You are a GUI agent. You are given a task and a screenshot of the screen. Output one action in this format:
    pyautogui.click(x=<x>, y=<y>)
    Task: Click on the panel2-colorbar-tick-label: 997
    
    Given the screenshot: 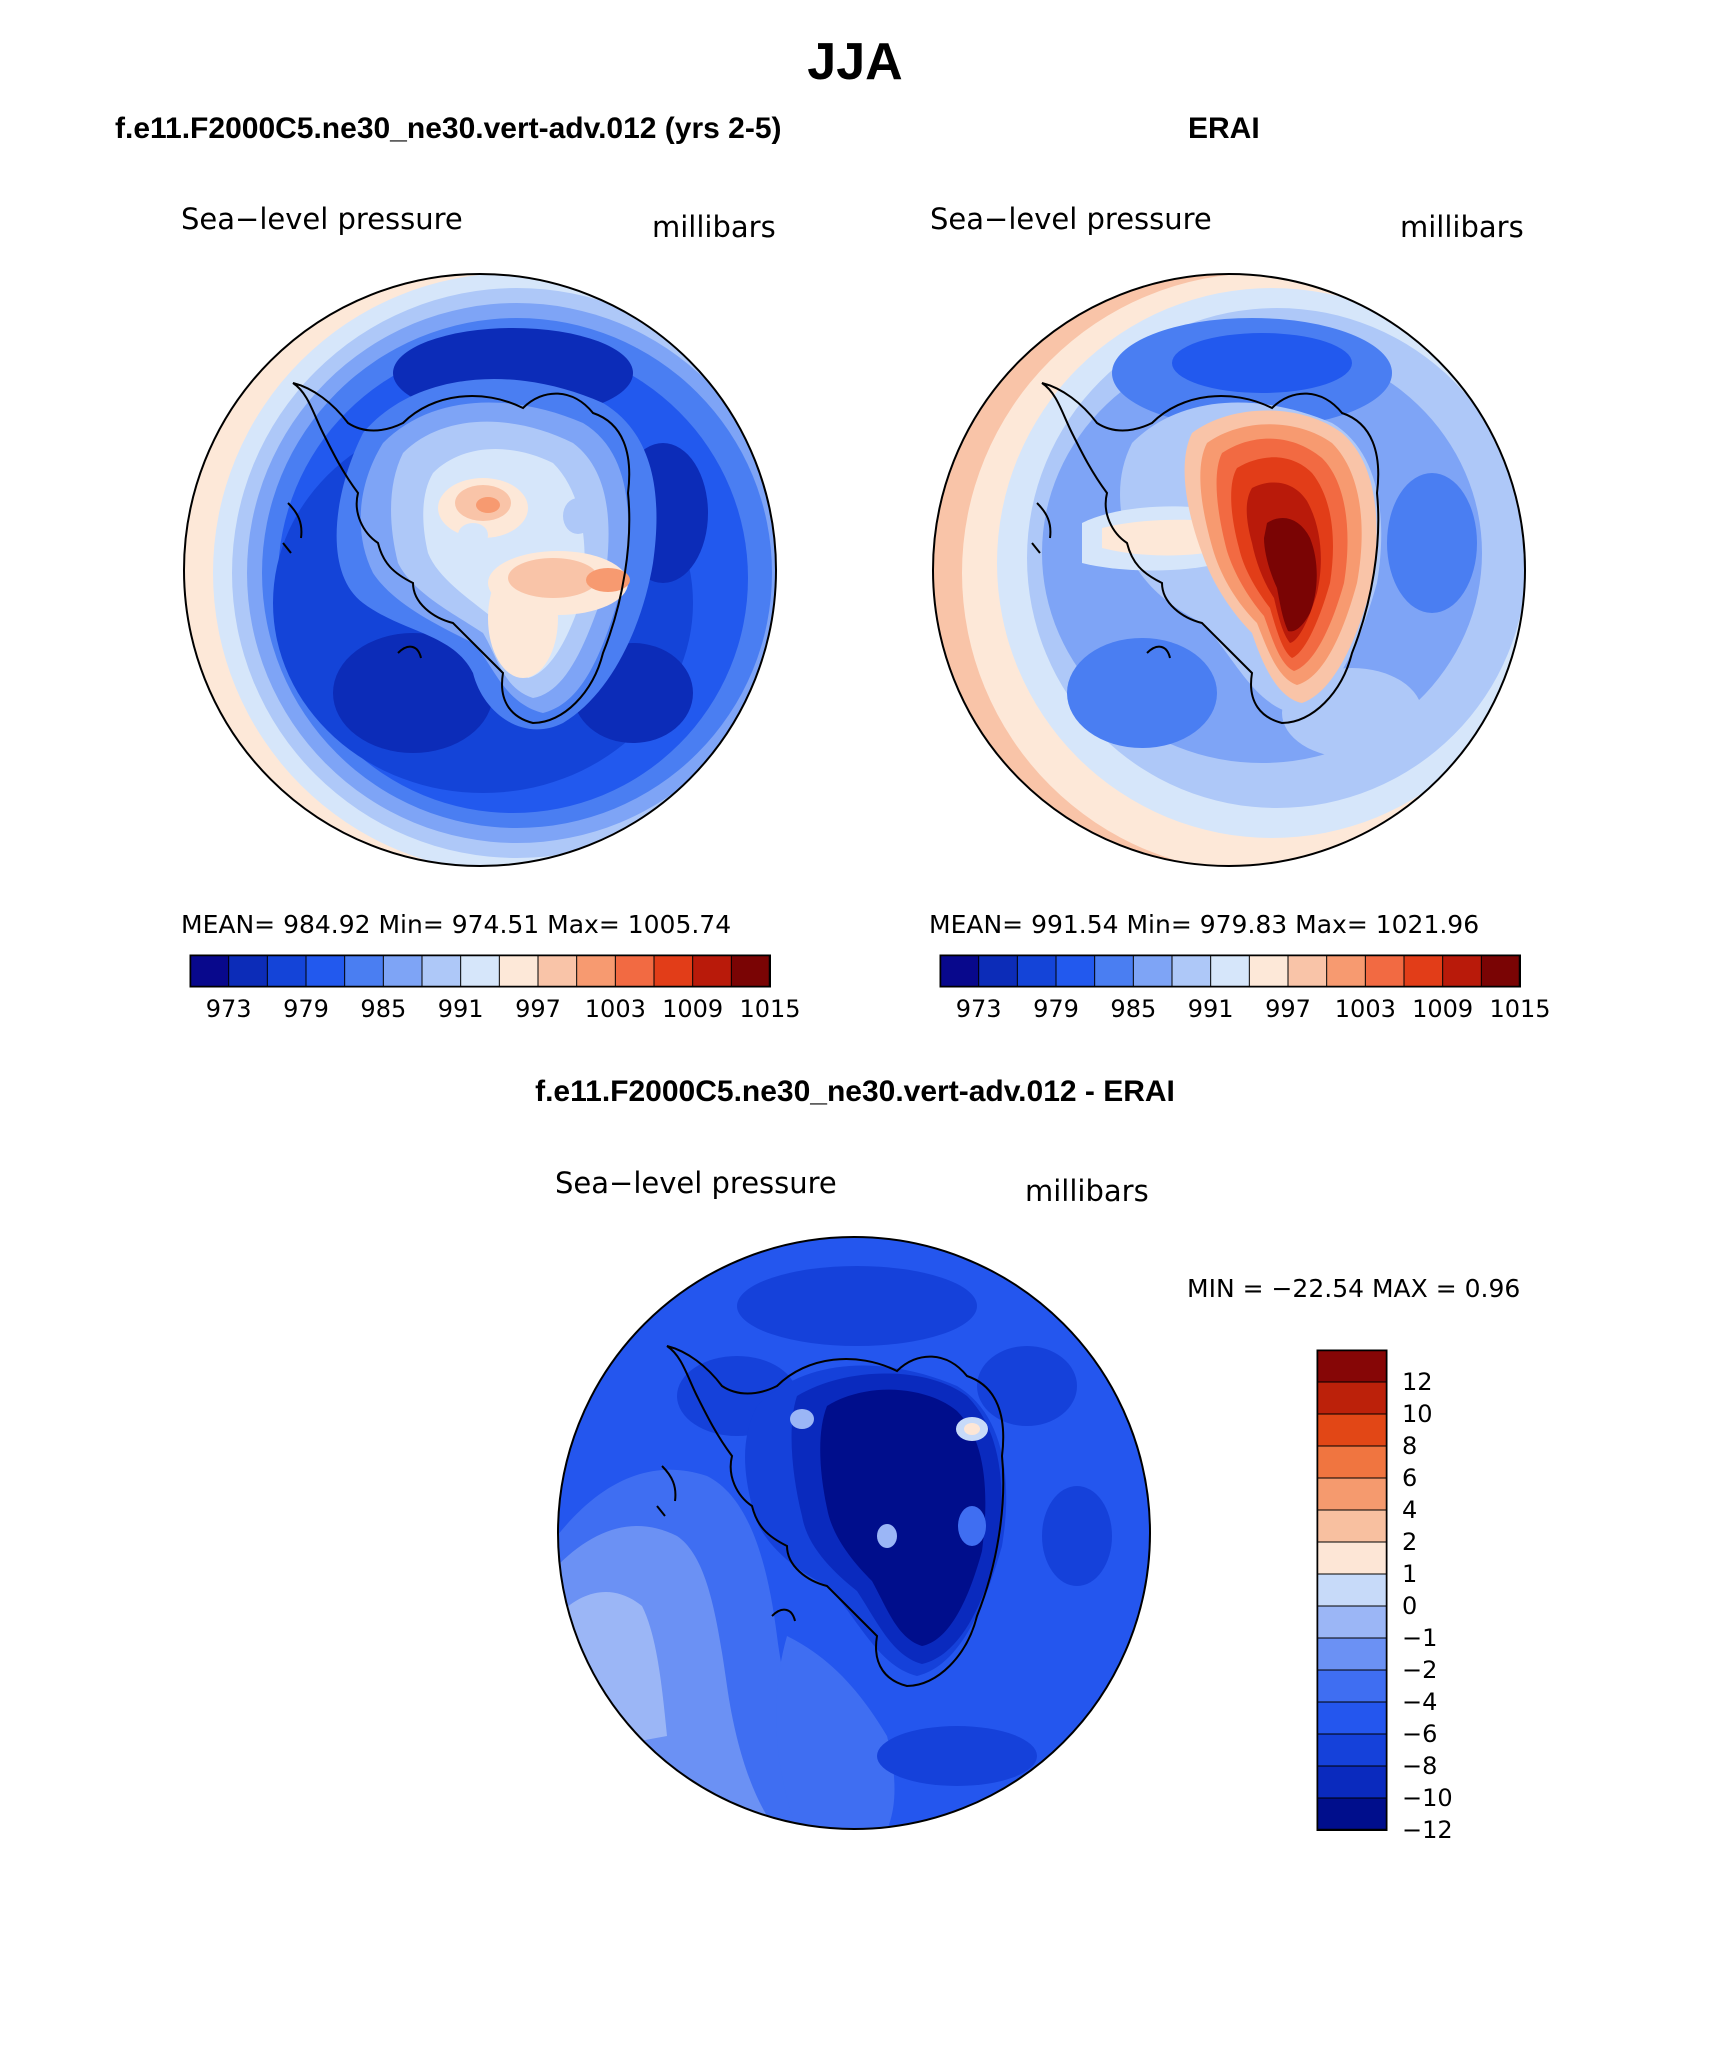 What is the action you would take?
    pyautogui.click(x=1288, y=1009)
    